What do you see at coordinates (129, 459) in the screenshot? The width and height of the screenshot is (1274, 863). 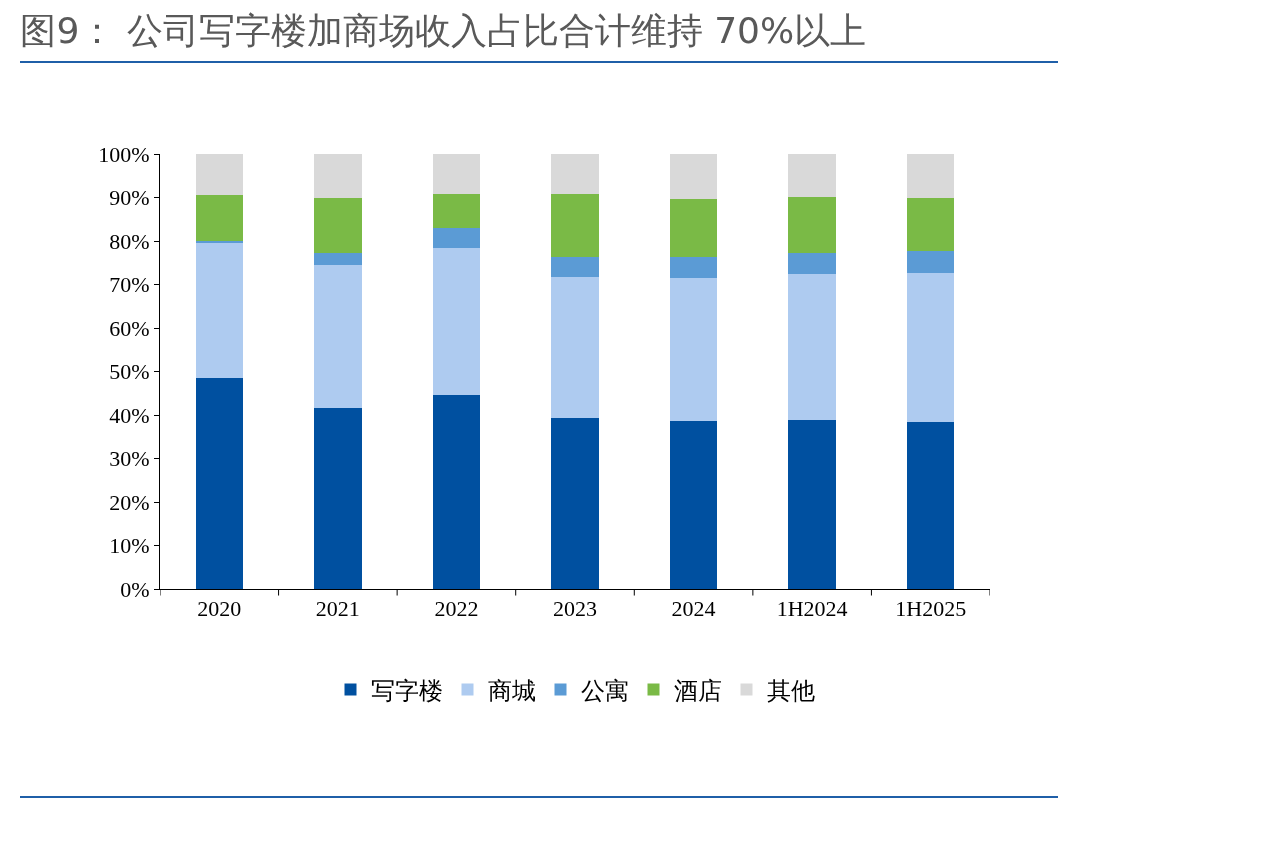 I see `y-tick-label: 30%` at bounding box center [129, 459].